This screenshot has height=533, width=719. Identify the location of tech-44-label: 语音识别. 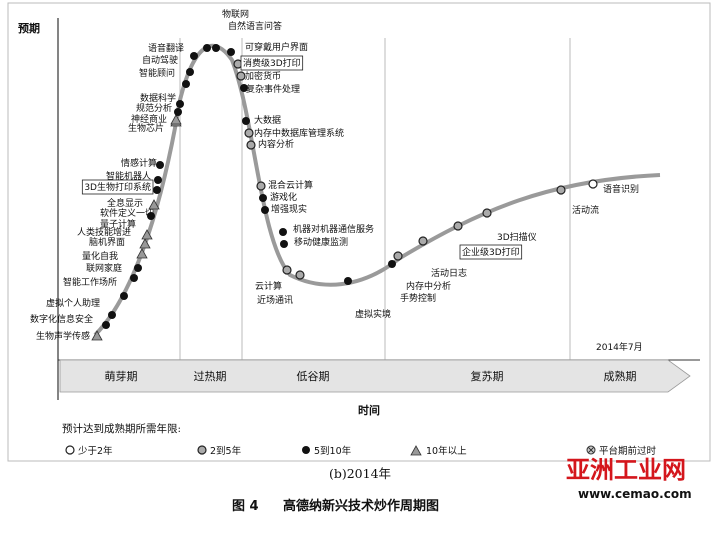
(621, 189).